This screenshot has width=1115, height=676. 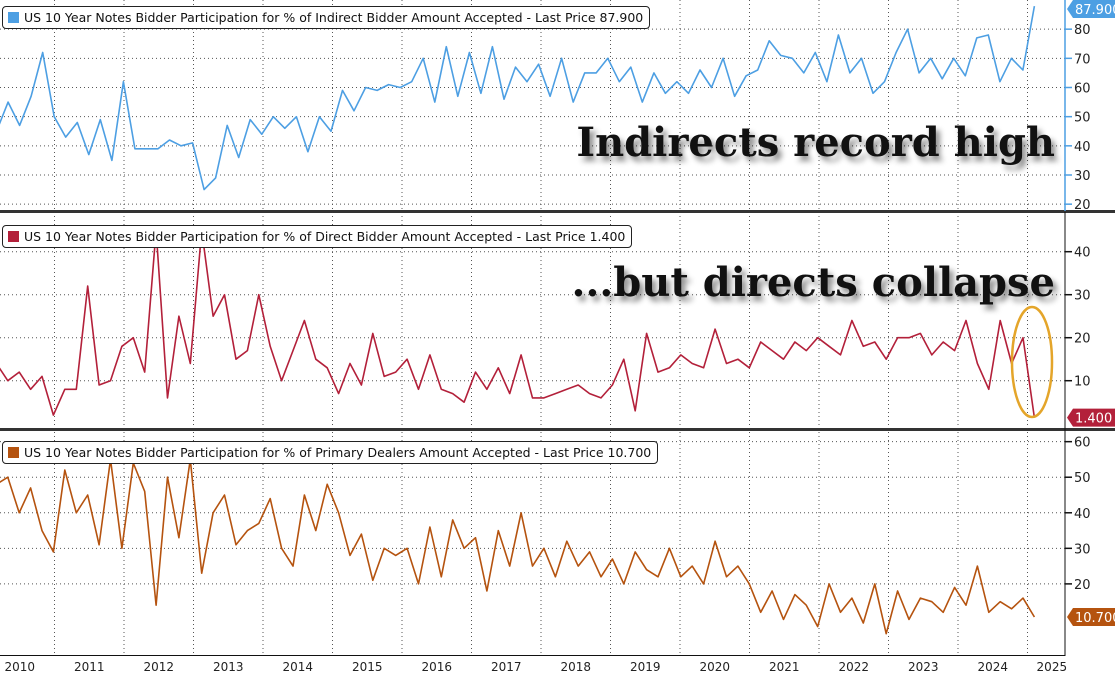 What do you see at coordinates (506, 667) in the screenshot?
I see `x-tick-label: 2017` at bounding box center [506, 667].